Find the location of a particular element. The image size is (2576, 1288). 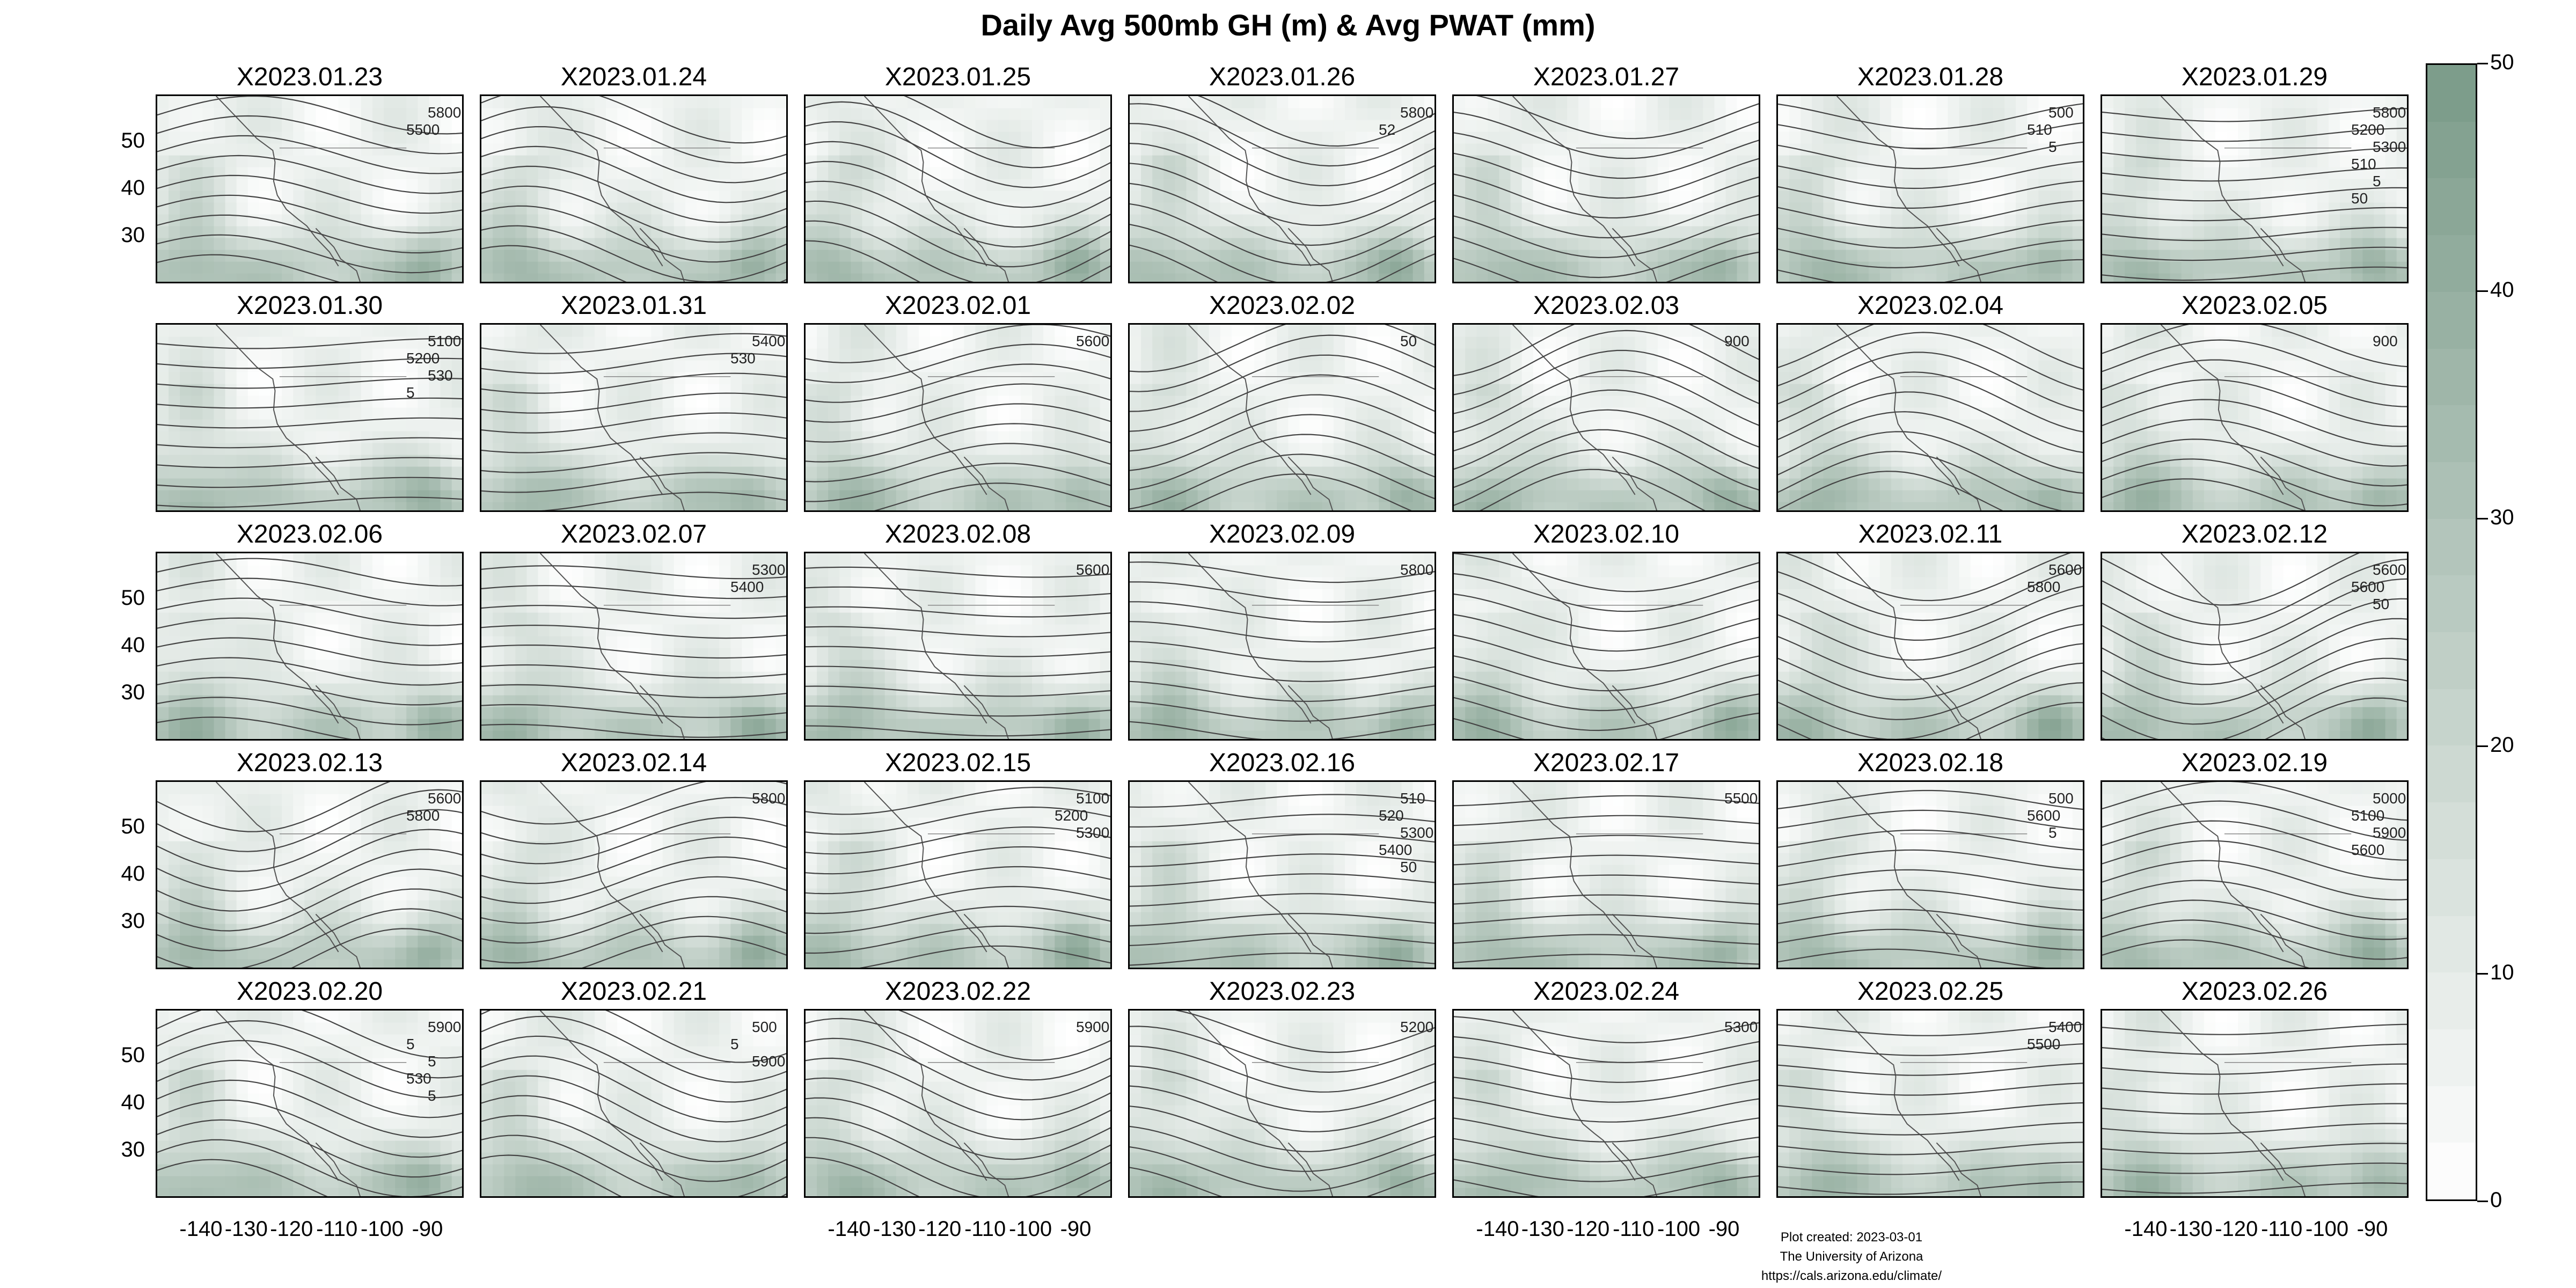

panel-title: X2023.02.01 is located at coordinates (957, 305).